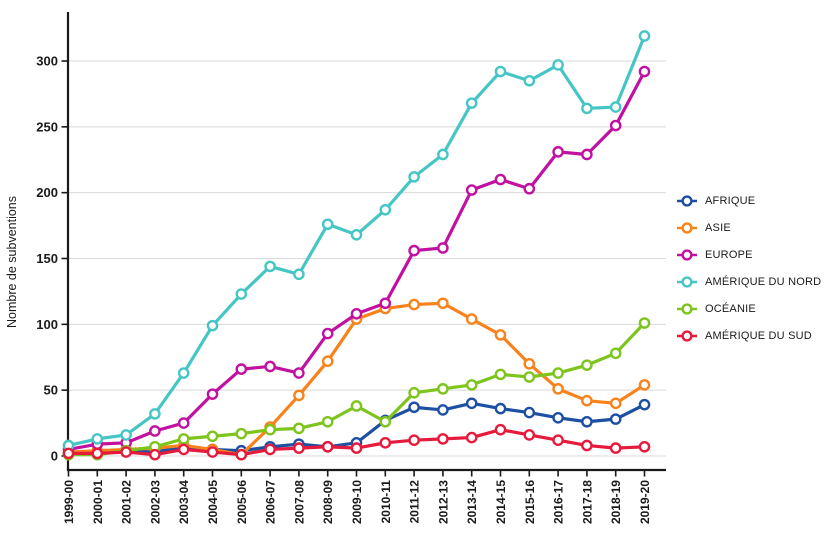 The height and width of the screenshot is (560, 824). What do you see at coordinates (386, 502) in the screenshot?
I see `x-tick-label: 2010-11` at bounding box center [386, 502].